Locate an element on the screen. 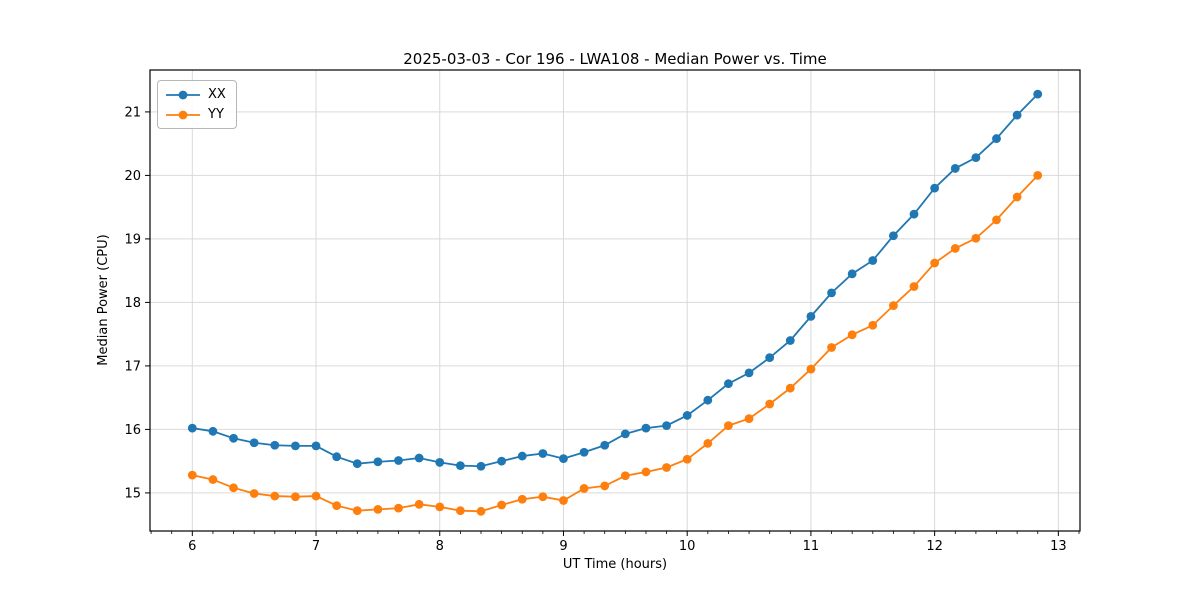 Image resolution: width=1200 pixels, height=600 pixels. x-tick-label-8: 8 is located at coordinates (440, 546).